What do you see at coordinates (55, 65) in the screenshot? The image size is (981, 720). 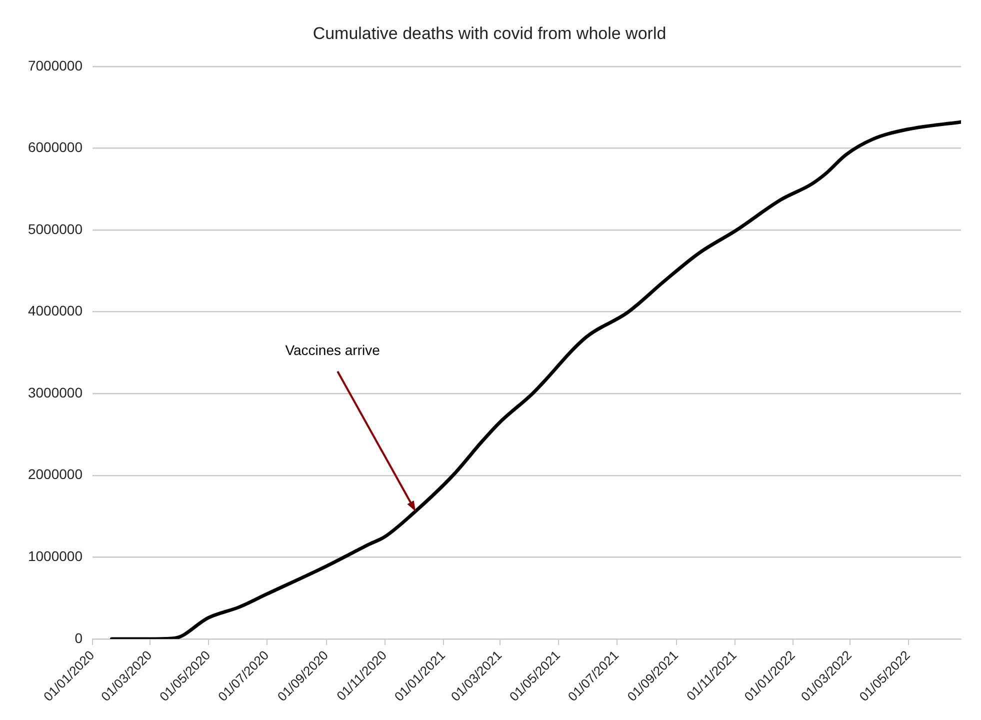 I see `y-tick-label: 7000000` at bounding box center [55, 65].